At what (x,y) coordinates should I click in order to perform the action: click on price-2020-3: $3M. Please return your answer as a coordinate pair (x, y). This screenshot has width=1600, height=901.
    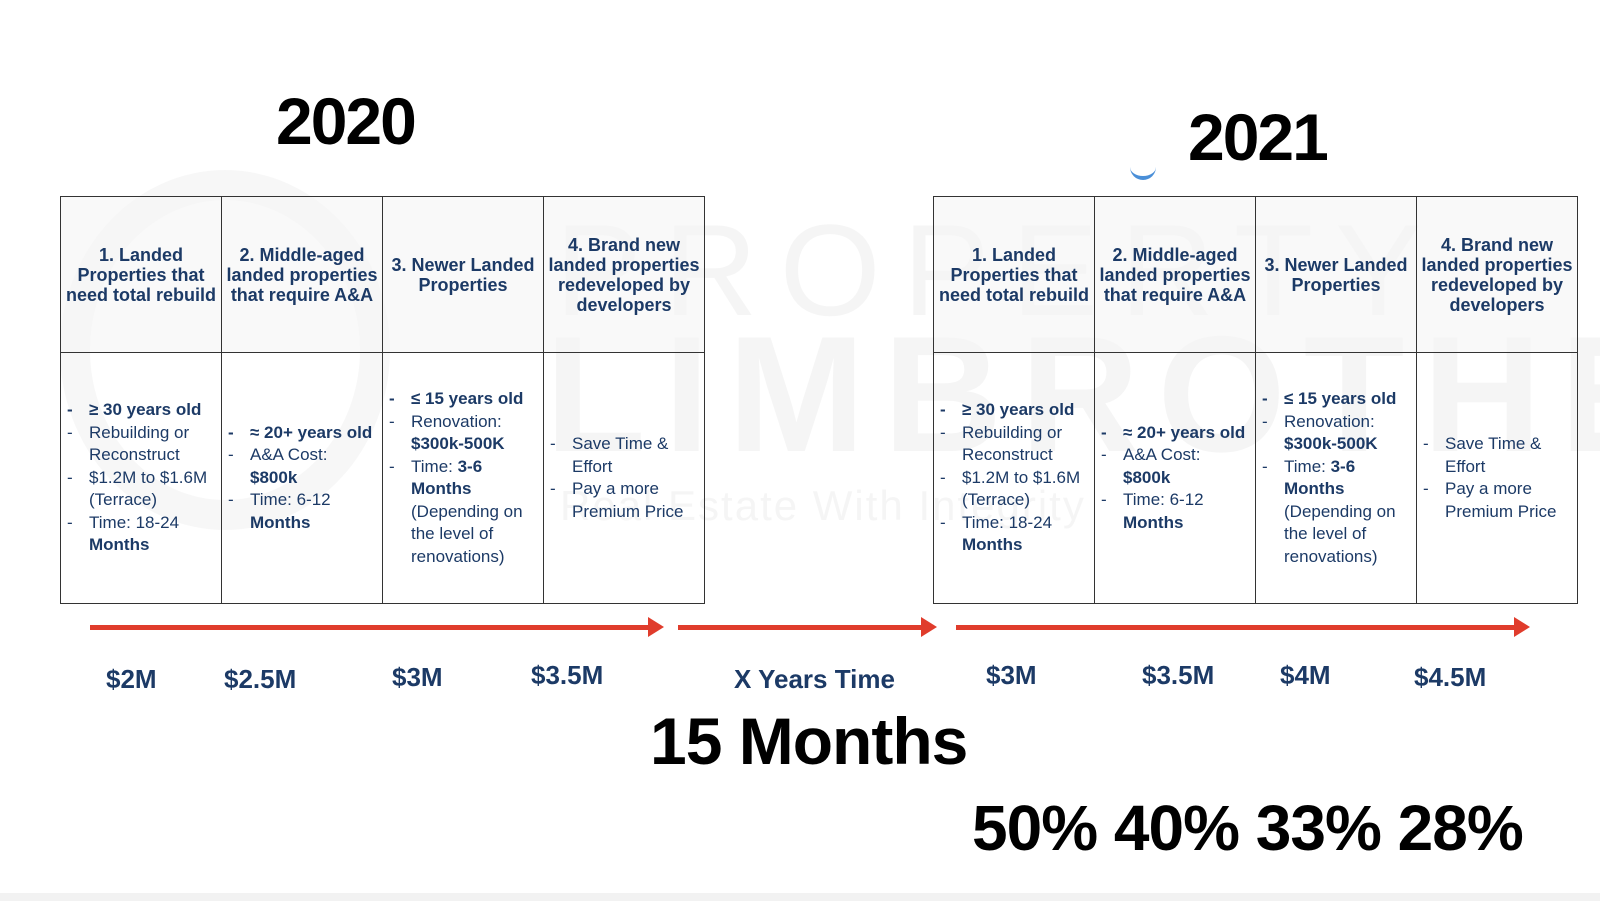
    Looking at the image, I should click on (417, 677).